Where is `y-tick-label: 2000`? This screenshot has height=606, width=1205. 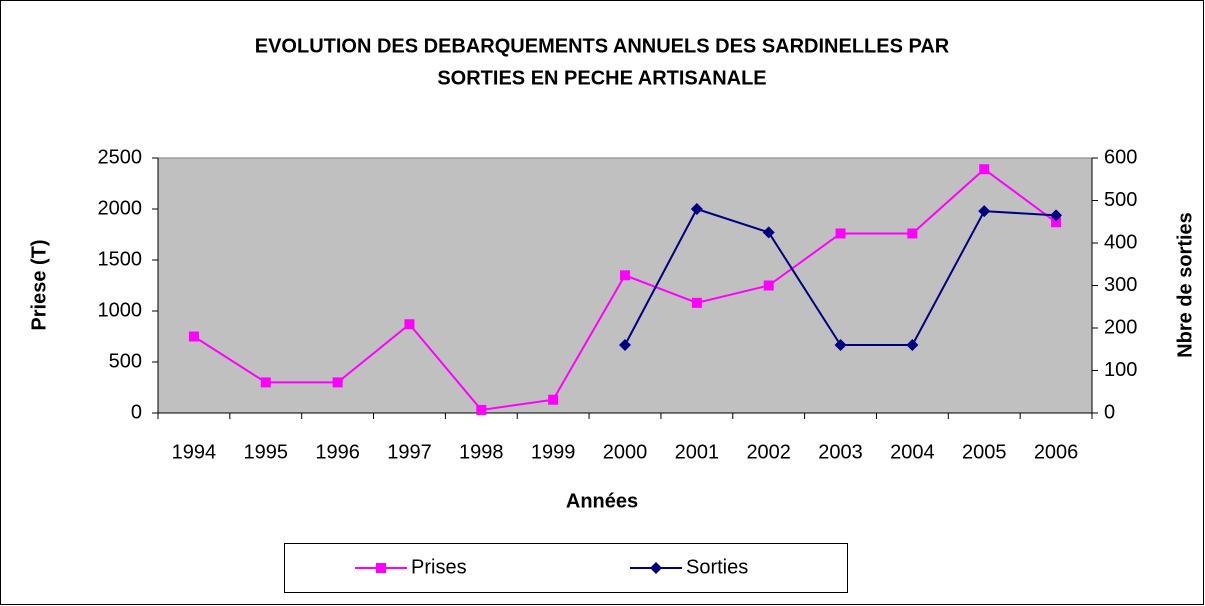 y-tick-label: 2000 is located at coordinates (120, 208).